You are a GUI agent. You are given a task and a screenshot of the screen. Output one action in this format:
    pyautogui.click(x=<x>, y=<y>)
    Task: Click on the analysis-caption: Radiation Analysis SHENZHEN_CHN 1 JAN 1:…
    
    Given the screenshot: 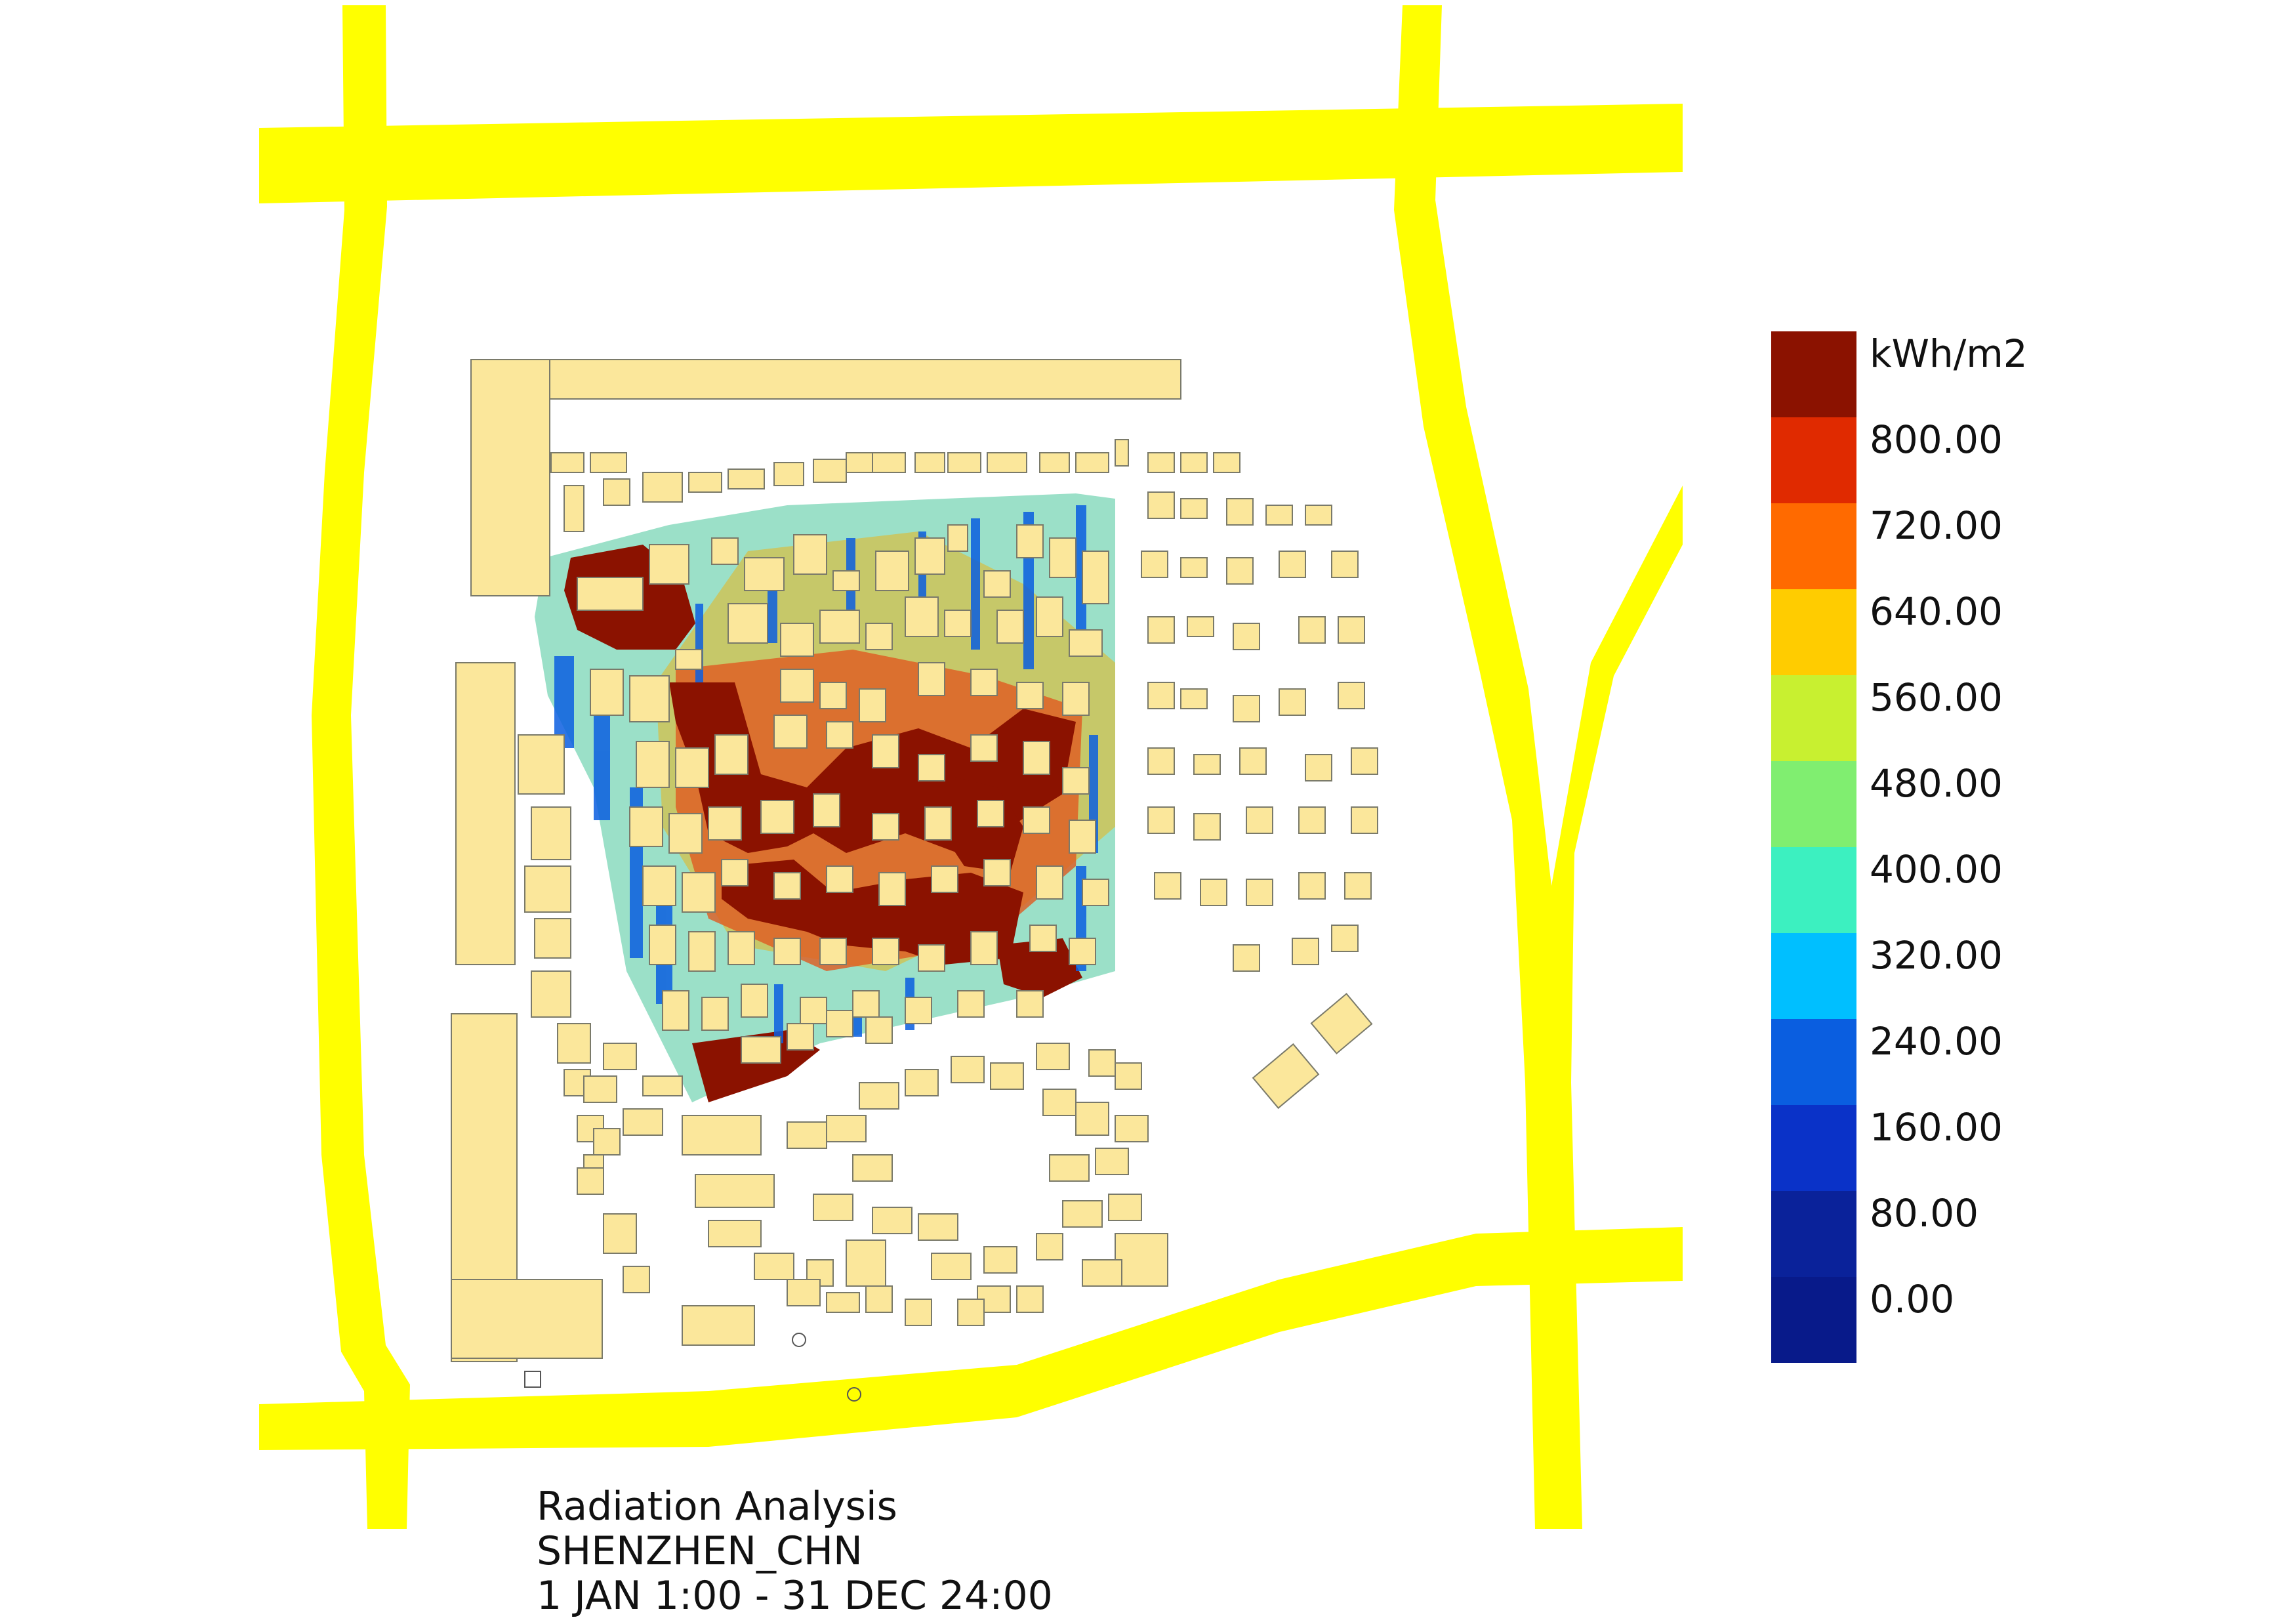 What is the action you would take?
    pyautogui.click(x=795, y=1551)
    